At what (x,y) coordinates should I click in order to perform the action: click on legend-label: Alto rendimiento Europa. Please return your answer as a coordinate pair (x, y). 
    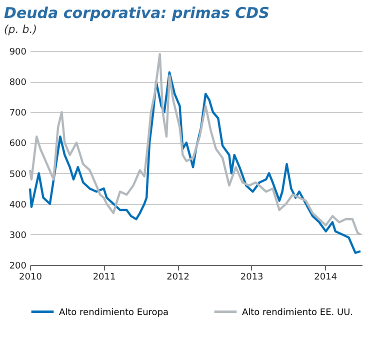
    Looking at the image, I should click on (114, 313).